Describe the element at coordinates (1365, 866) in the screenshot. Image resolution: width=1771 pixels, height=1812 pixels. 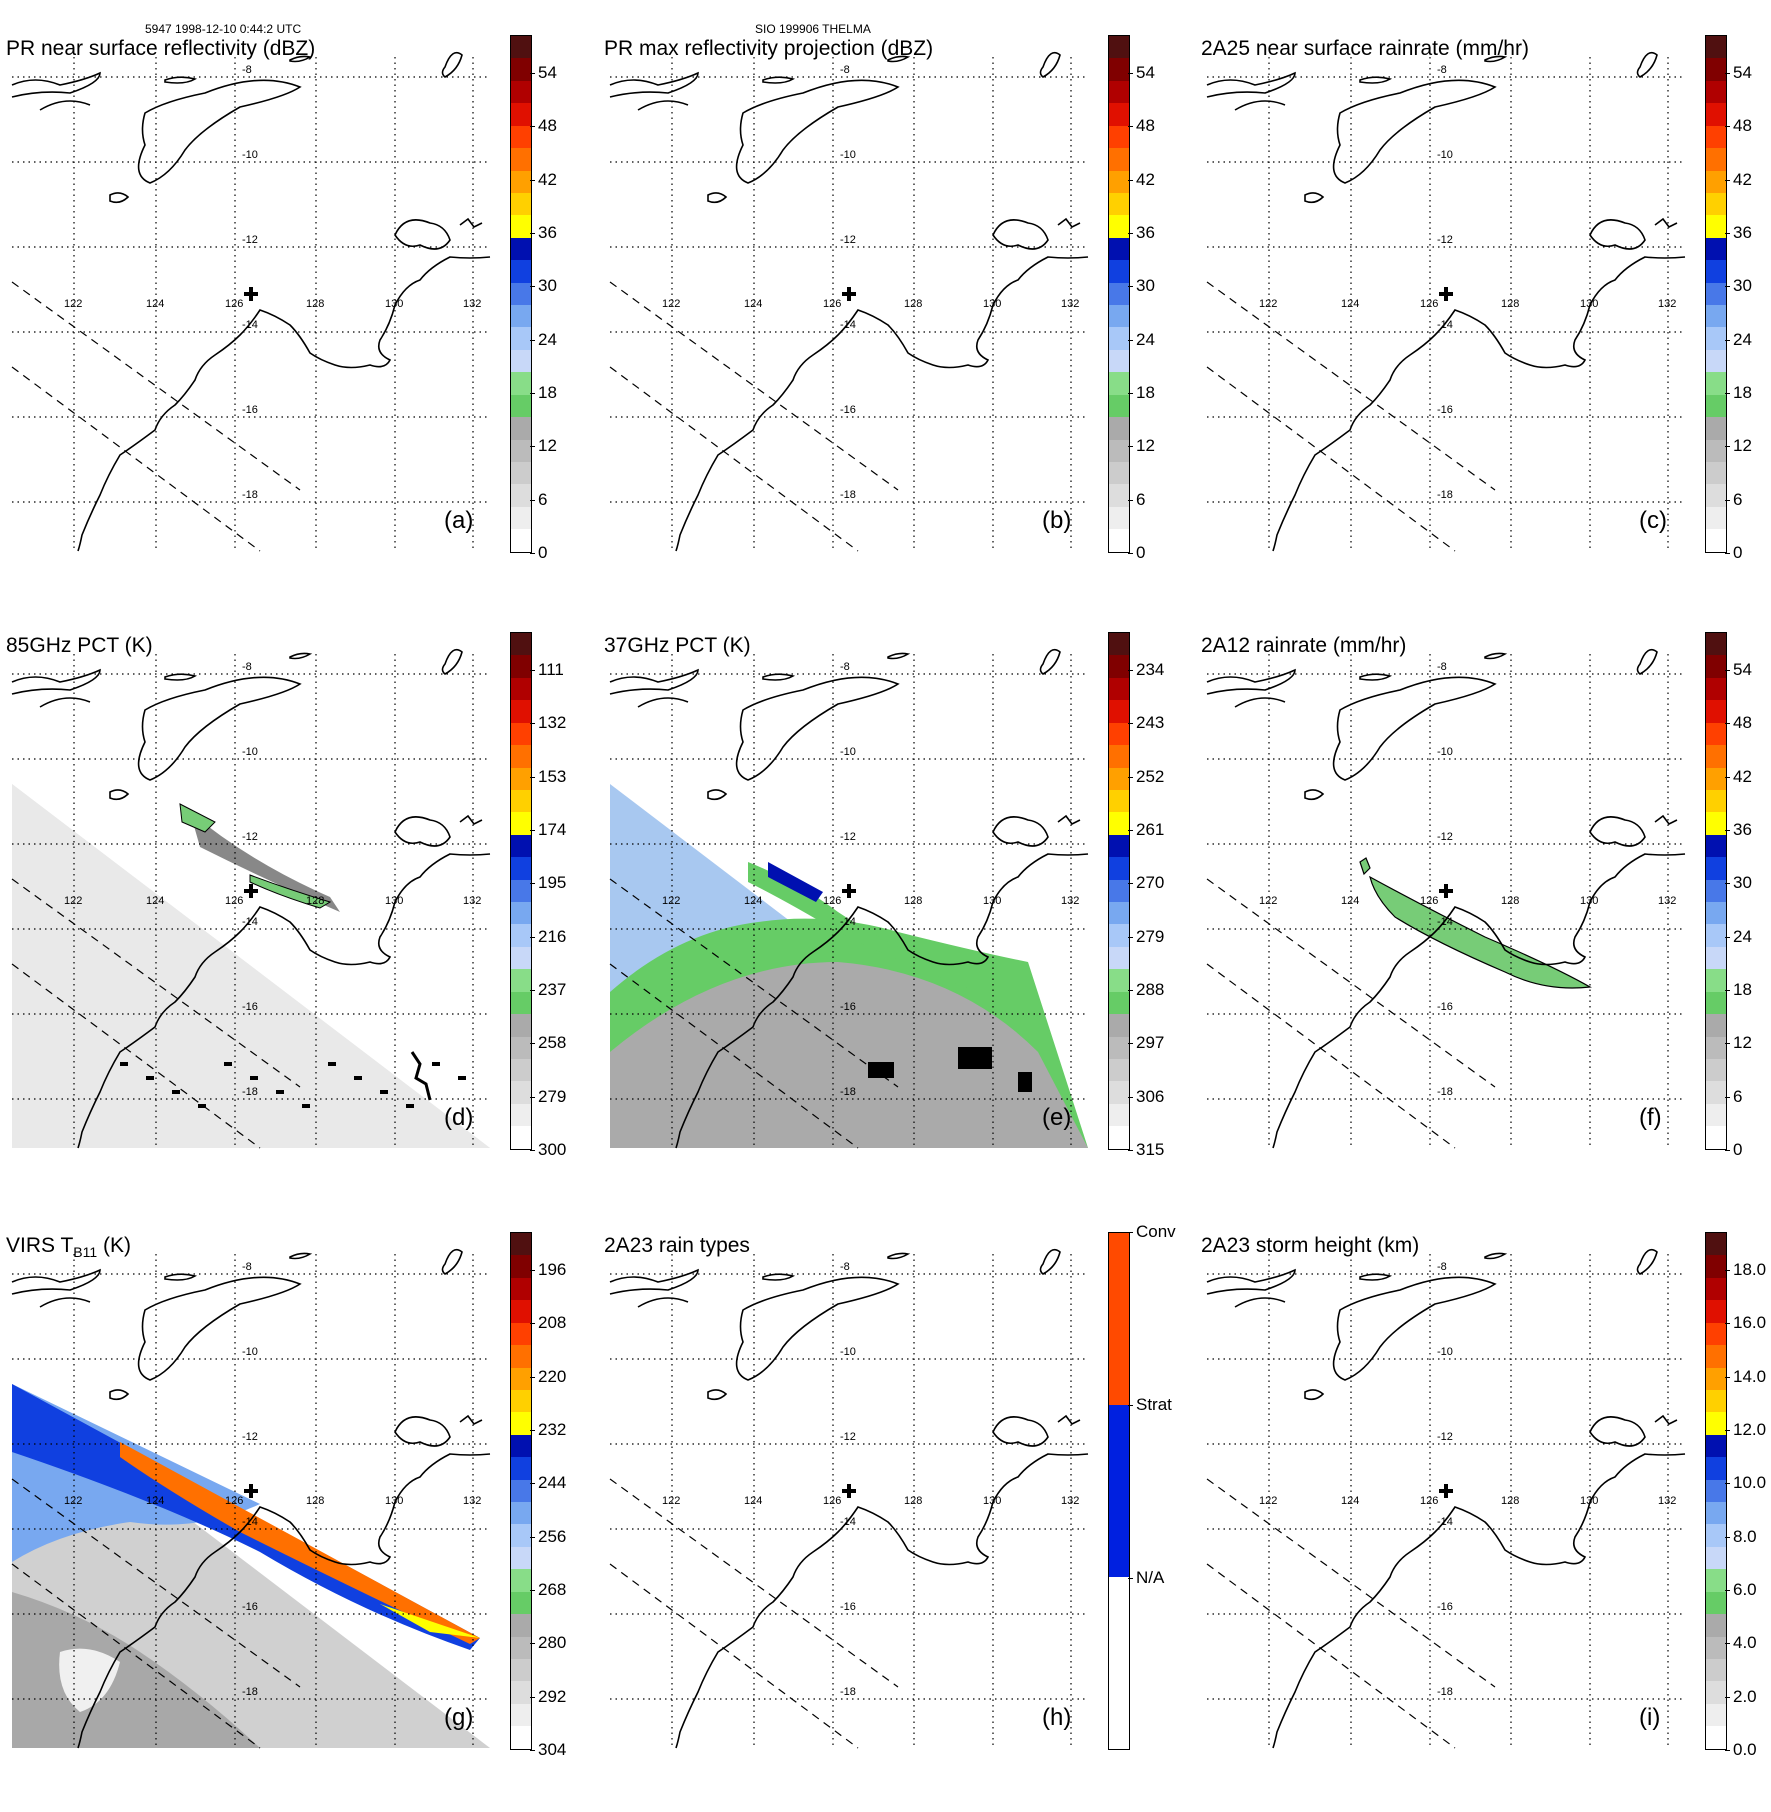
I see `rain2a12-area` at that location.